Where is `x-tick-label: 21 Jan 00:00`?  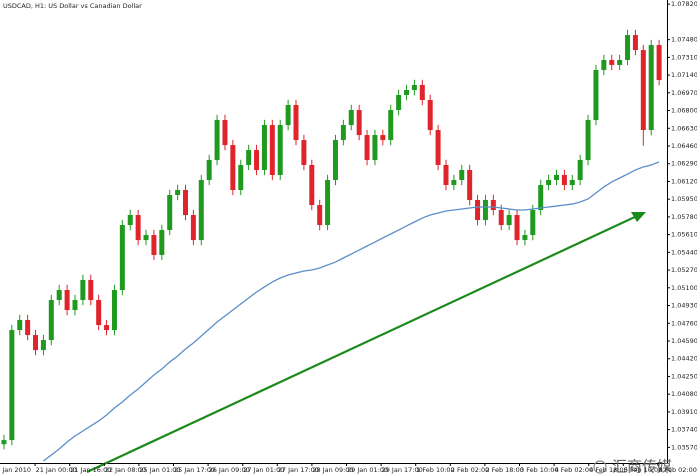 x-tick-label: 21 Jan 00:00 is located at coordinates (56, 470).